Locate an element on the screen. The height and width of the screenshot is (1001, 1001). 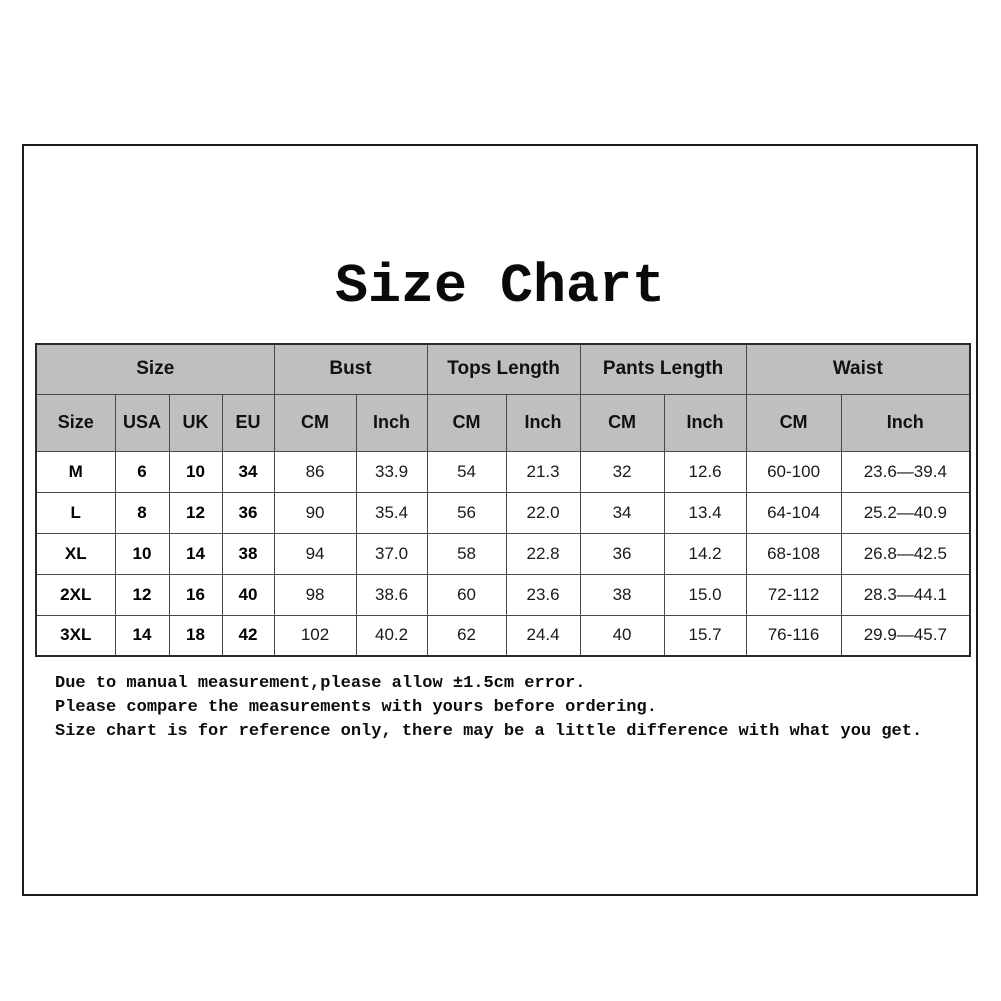
sub-header-bust-cm: CM is located at coordinates (315, 422).